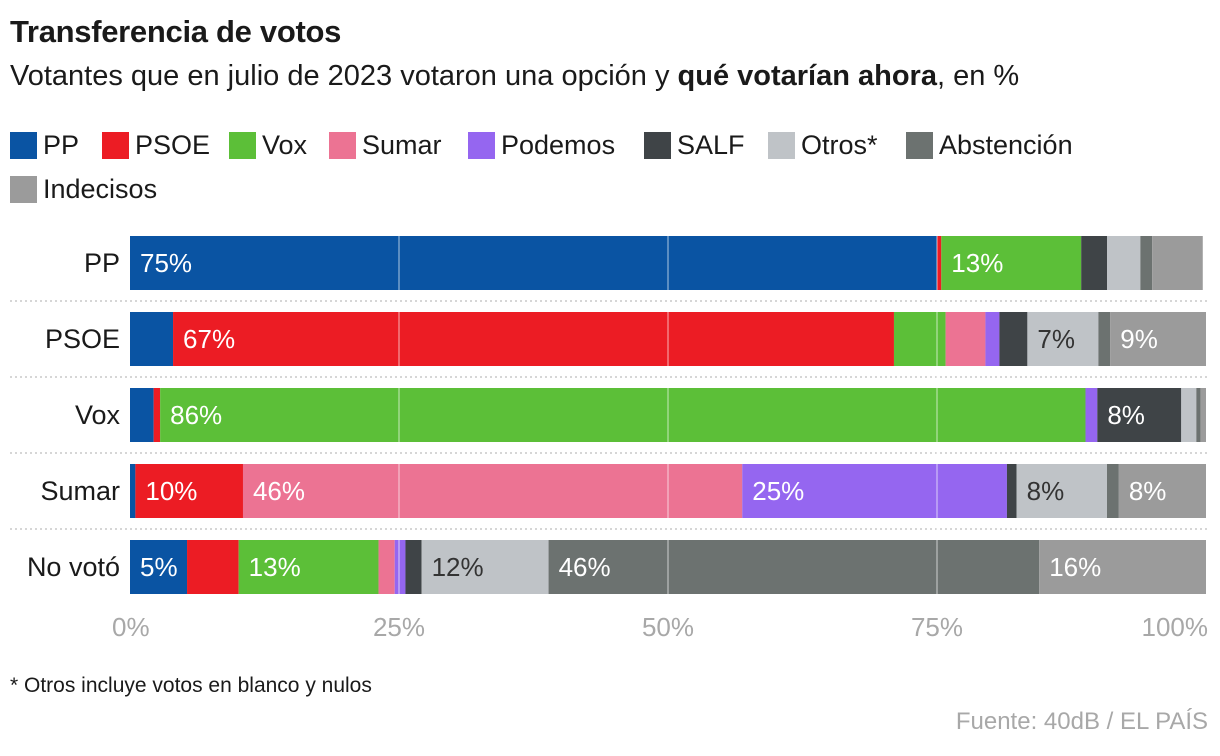 The height and width of the screenshot is (756, 1220). I want to click on bar-vox-pp, so click(142, 415).